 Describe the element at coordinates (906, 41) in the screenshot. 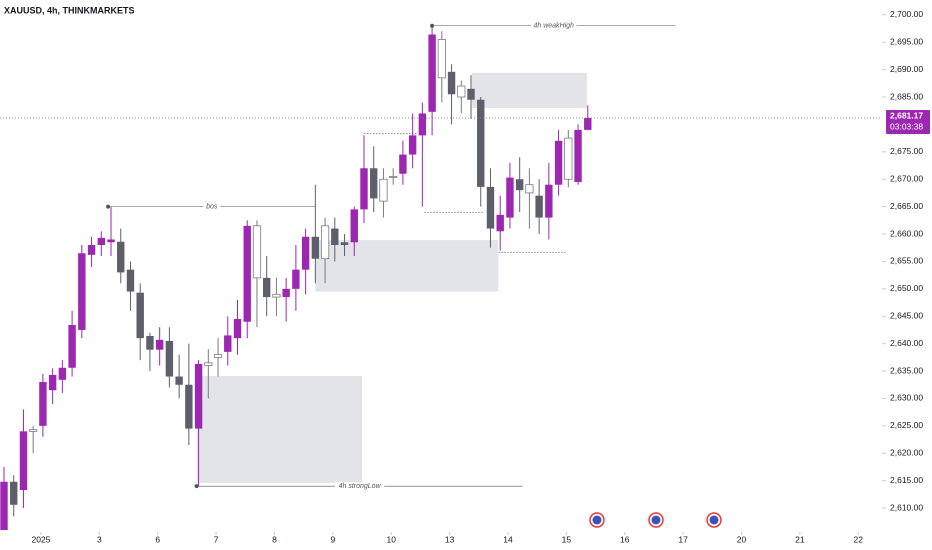

I see `y-tick-label: 2,695.00` at that location.